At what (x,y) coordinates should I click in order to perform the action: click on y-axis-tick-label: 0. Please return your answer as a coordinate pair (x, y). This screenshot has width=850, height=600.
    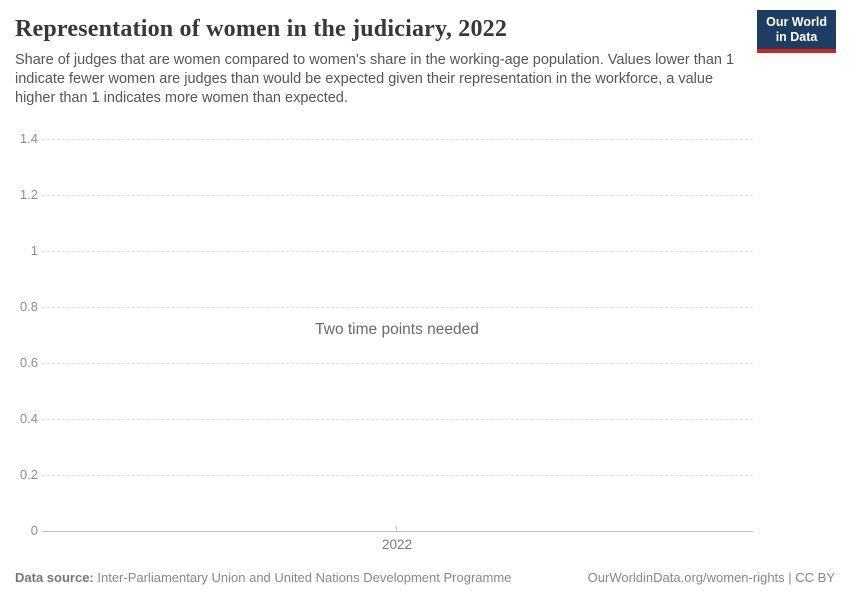
    Looking at the image, I should click on (34, 530).